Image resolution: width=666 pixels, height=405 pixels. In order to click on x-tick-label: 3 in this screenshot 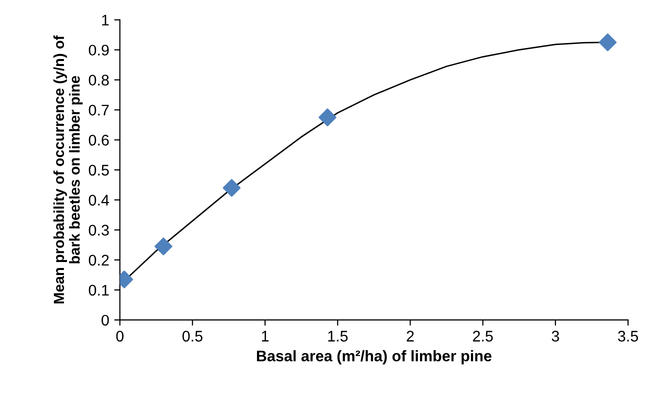, I will do `click(556, 336)`.